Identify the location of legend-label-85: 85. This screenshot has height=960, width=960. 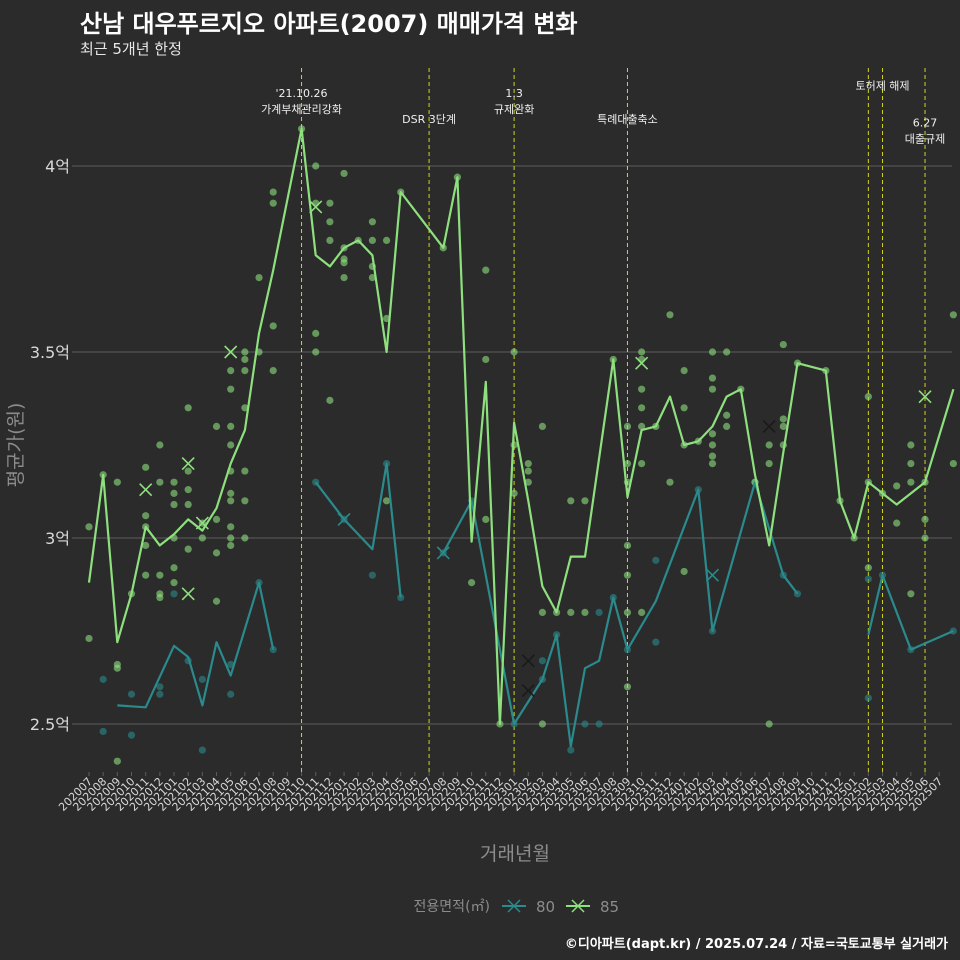
(609, 907).